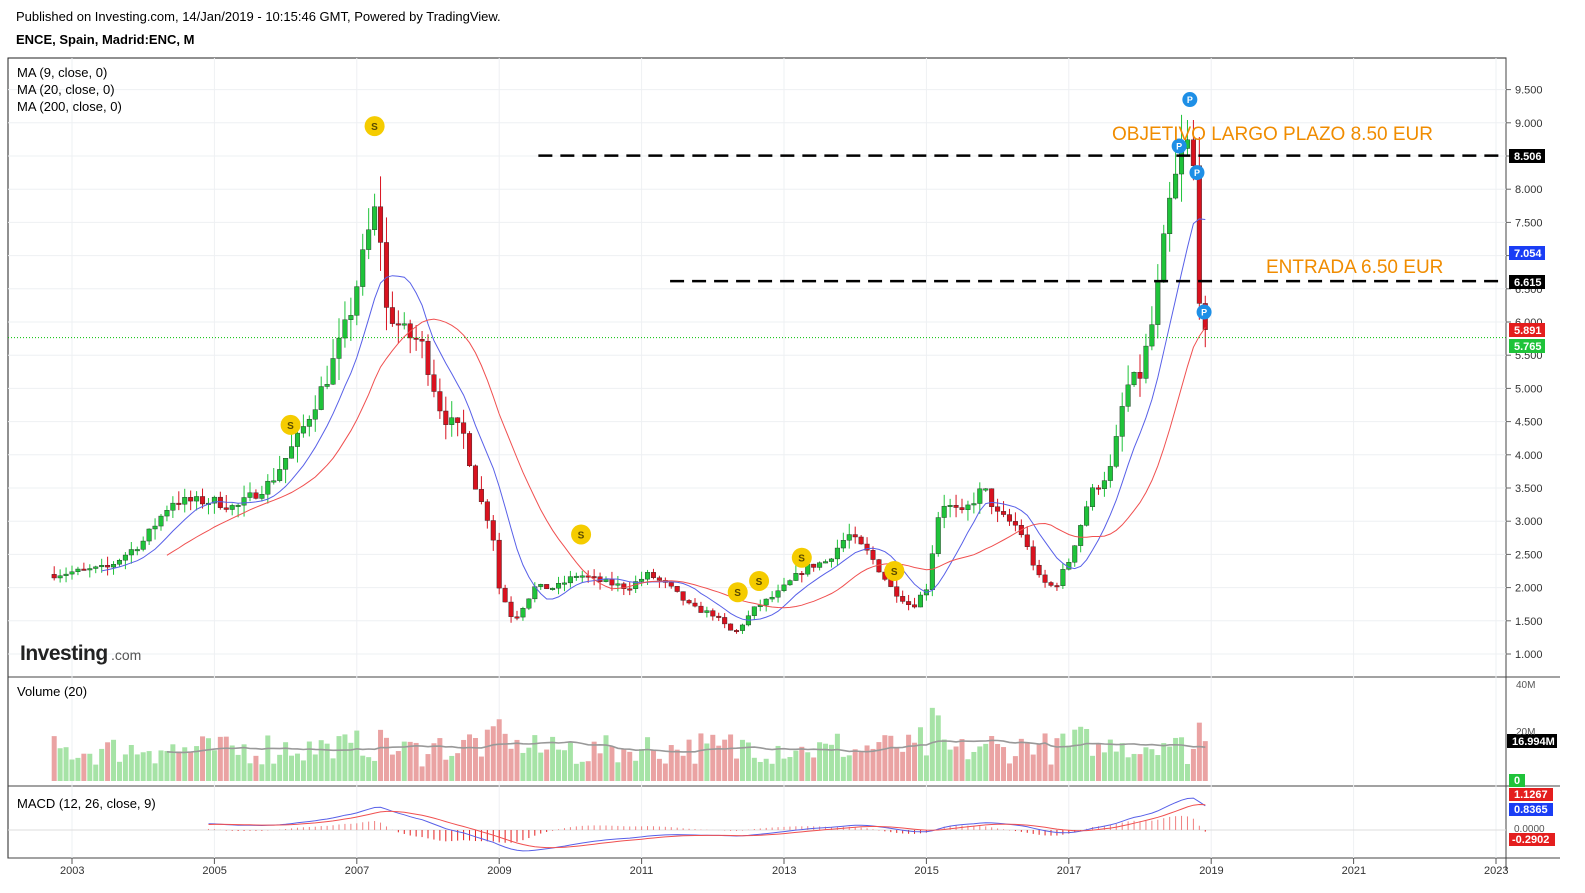  What do you see at coordinates (52, 691) in the screenshot?
I see `legend-volume: Volume (20)` at bounding box center [52, 691].